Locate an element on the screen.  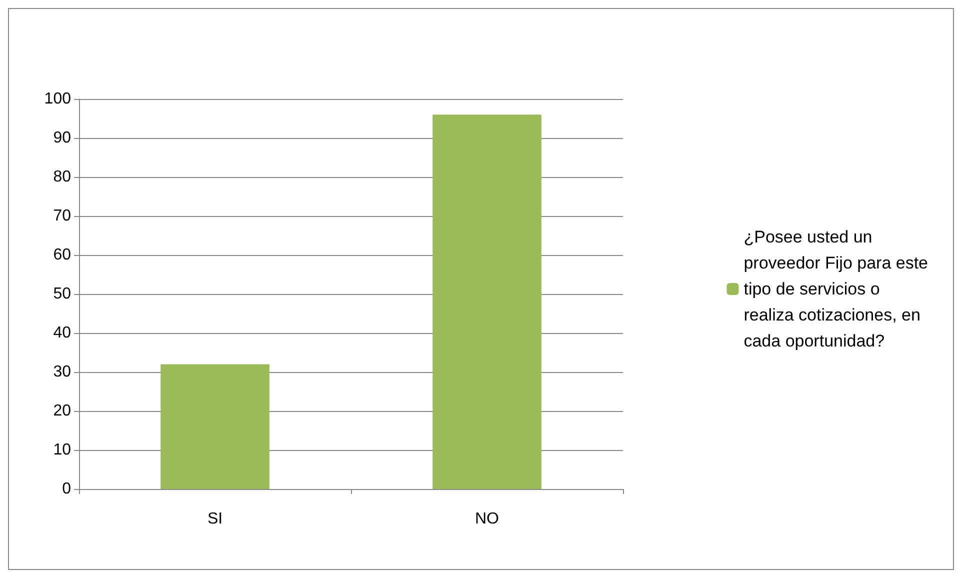
y-tick-label: 0 is located at coordinates (67, 489).